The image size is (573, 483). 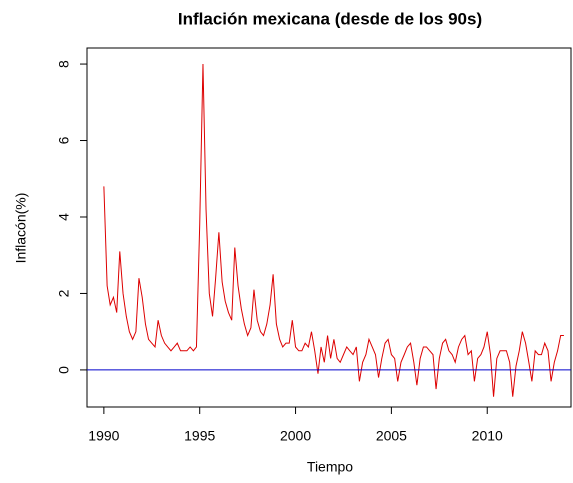 I want to click on x-tick-label: 1995, so click(x=199, y=436).